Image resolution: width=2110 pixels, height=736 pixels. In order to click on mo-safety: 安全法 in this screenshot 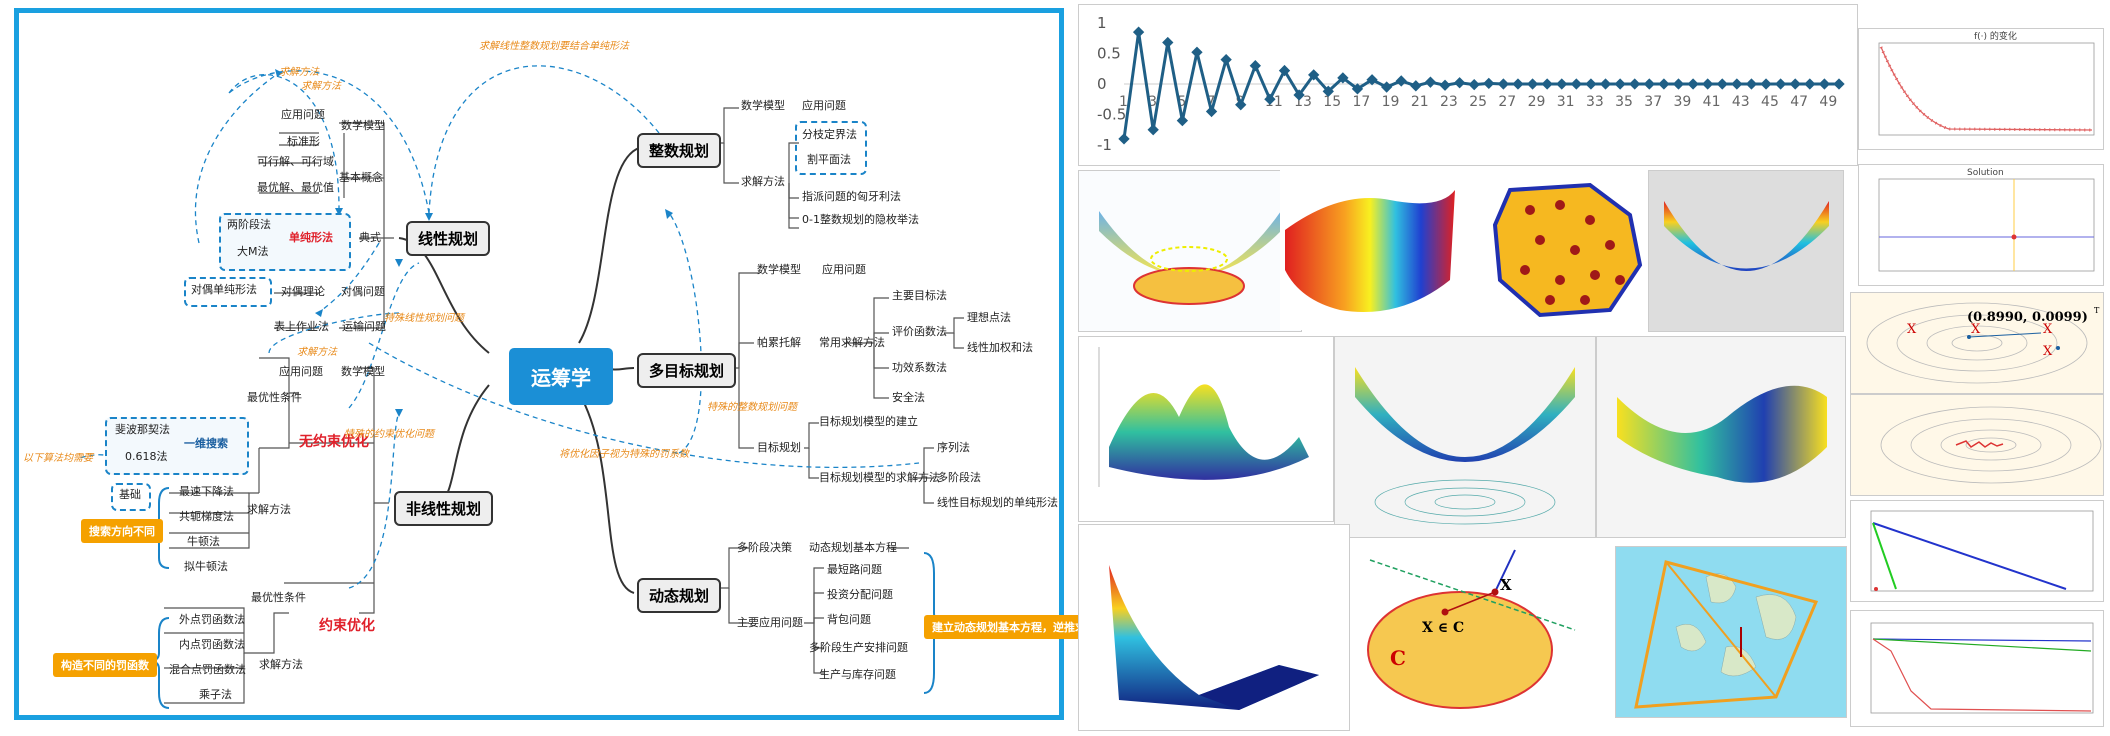, I will do `click(908, 397)`.